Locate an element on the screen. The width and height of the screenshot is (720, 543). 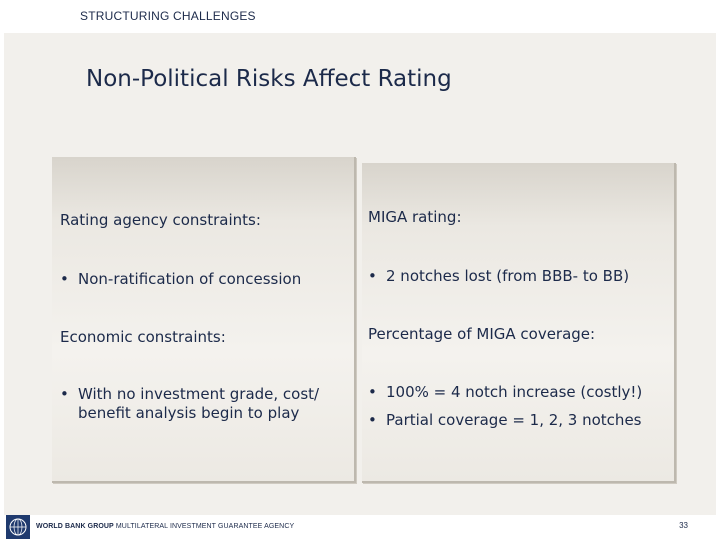
footer-org-rest: MULTILATERAL INVESTMENT GUARANTEE AGENCY is located at coordinates (204, 526).